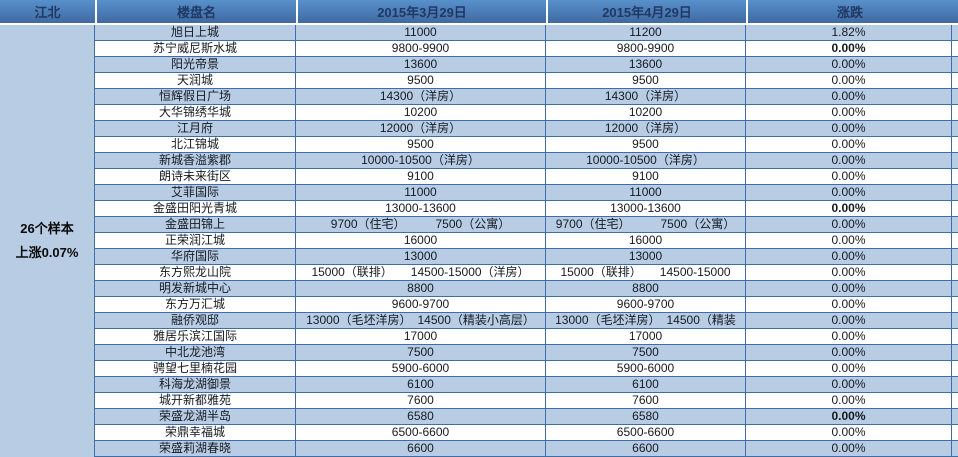 The width and height of the screenshot is (958, 457). Describe the element at coordinates (646, 129) in the screenshot. I see `cell-price-april: 12000（洋房）` at that location.